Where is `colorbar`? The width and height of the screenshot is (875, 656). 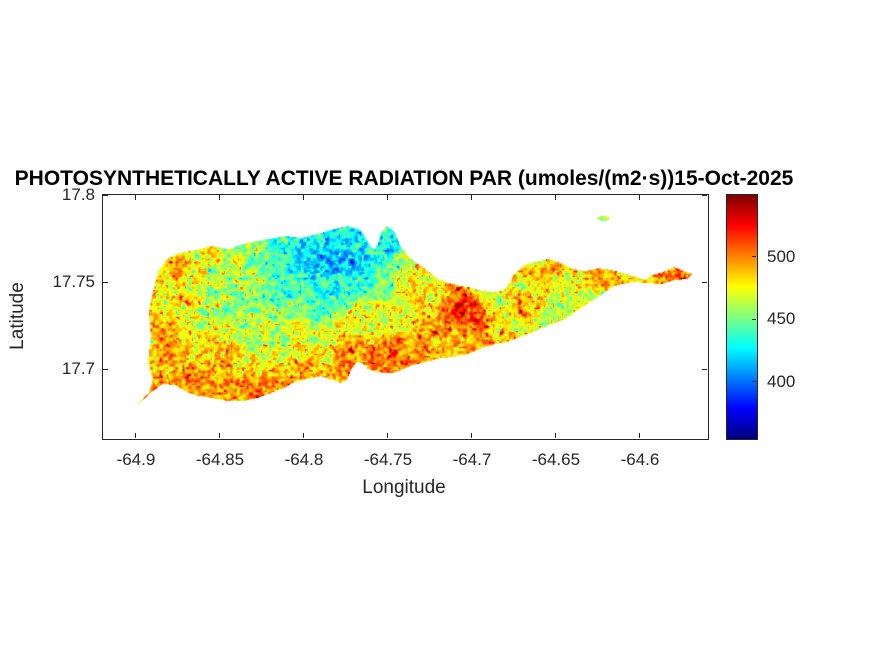
colorbar is located at coordinates (742, 317).